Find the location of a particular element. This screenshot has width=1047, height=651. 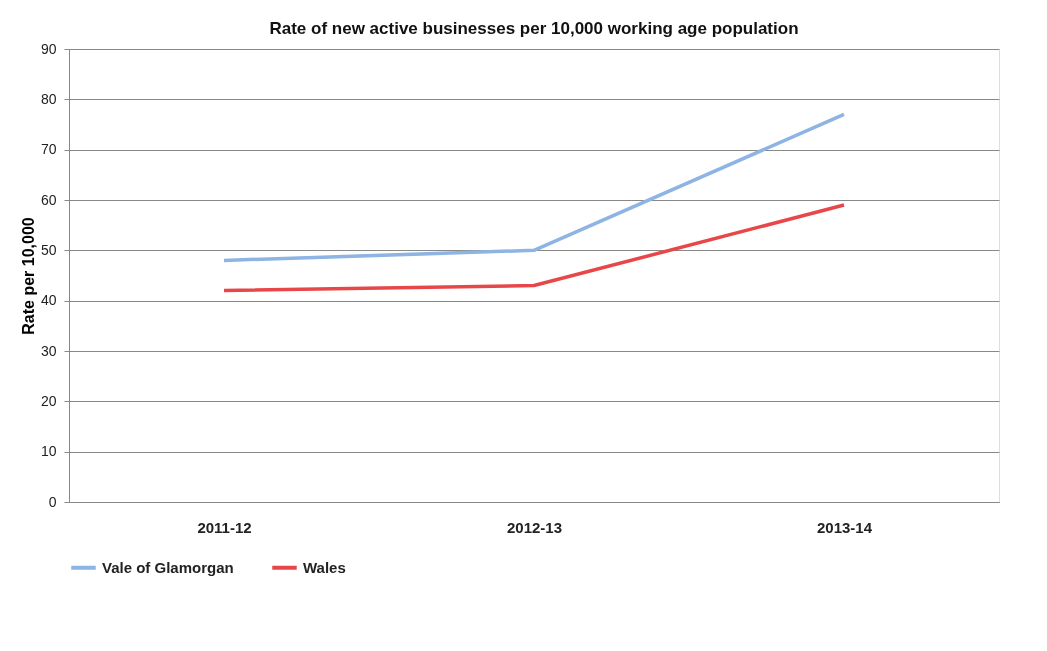

y-tick-label: 10 is located at coordinates (48, 451).